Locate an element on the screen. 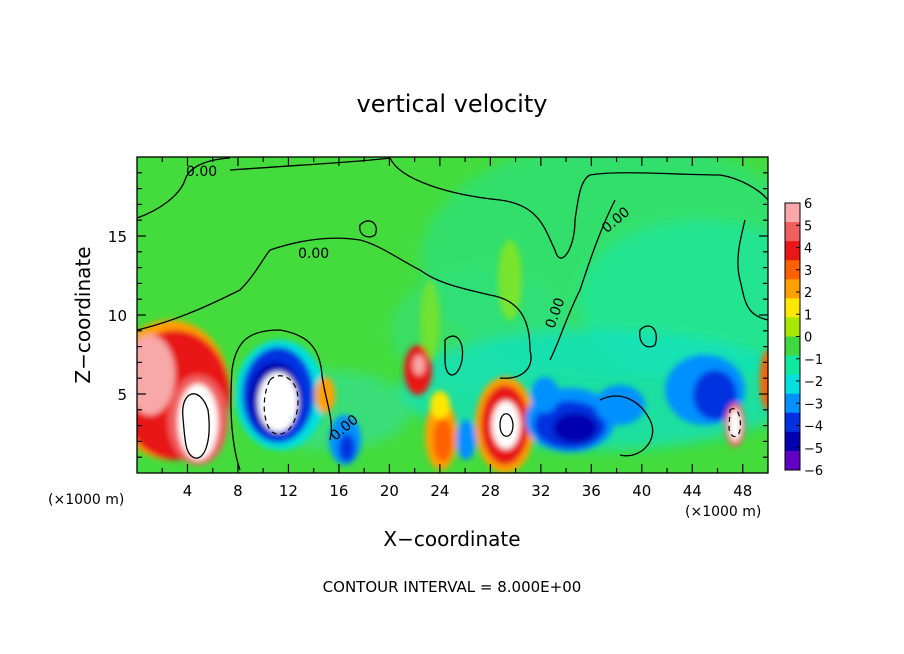  colorbar-tick-label: −5 is located at coordinates (813, 449).